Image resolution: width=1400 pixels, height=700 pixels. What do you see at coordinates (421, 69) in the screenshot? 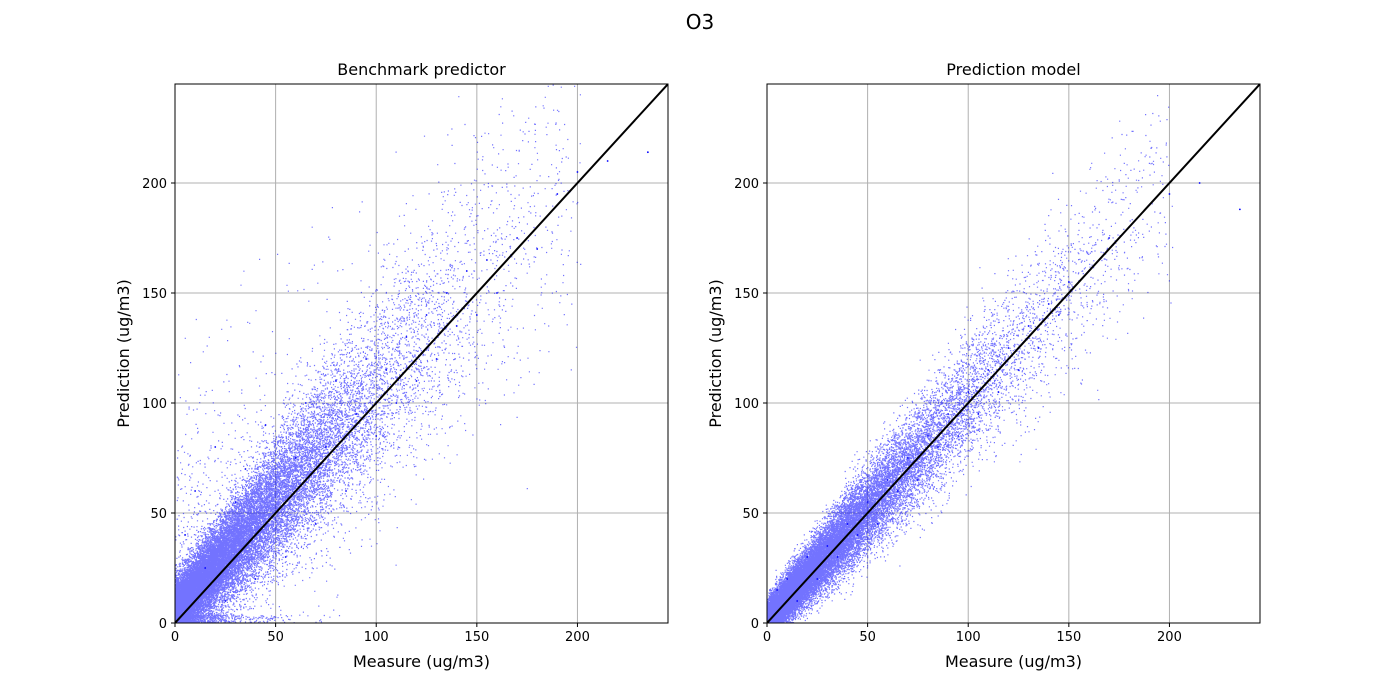
I see `subplot-title: Benchmark predictor` at bounding box center [421, 69].